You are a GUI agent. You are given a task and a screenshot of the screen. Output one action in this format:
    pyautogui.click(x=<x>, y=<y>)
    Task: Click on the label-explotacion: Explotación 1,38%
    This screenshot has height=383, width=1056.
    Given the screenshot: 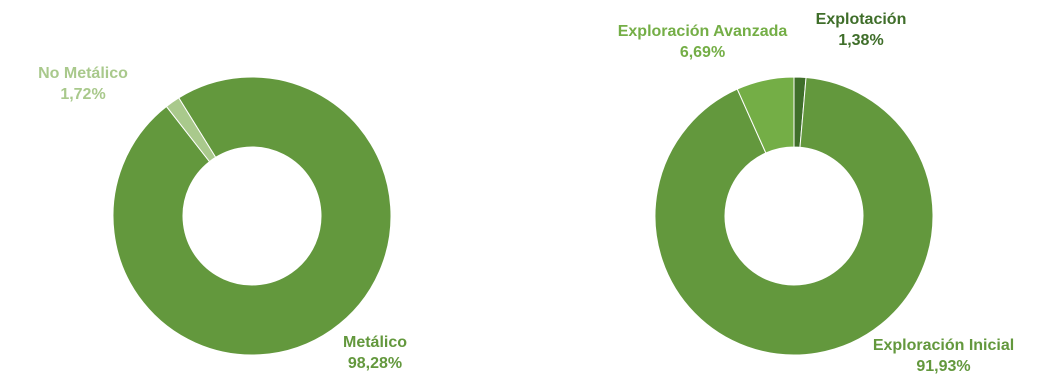 What is the action you would take?
    pyautogui.click(x=861, y=30)
    